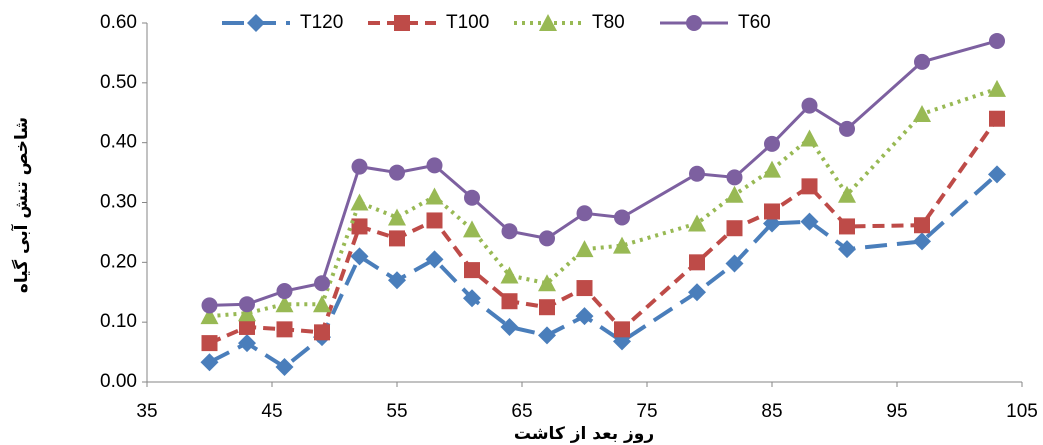  Describe the element at coordinates (584, 434) in the screenshot. I see `x-axis-label: روز بعد از کاشت` at that location.